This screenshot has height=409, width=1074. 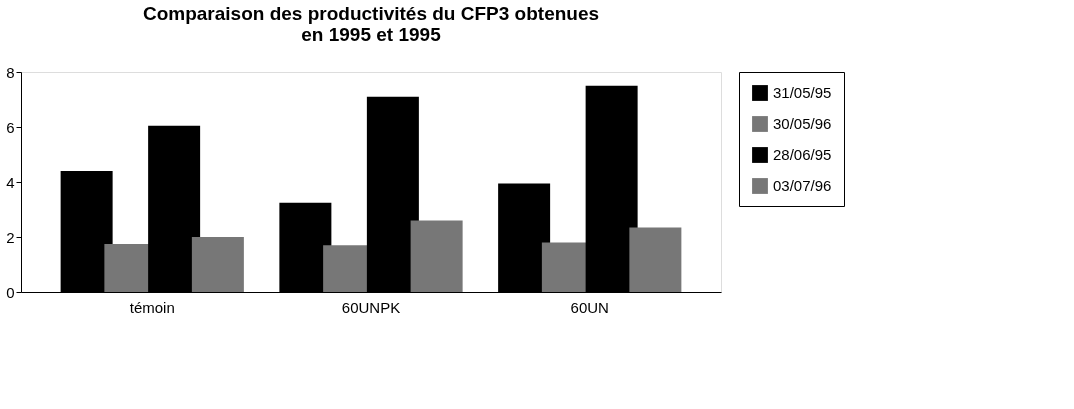 I want to click on x-tick-label: témoin, so click(x=152, y=307).